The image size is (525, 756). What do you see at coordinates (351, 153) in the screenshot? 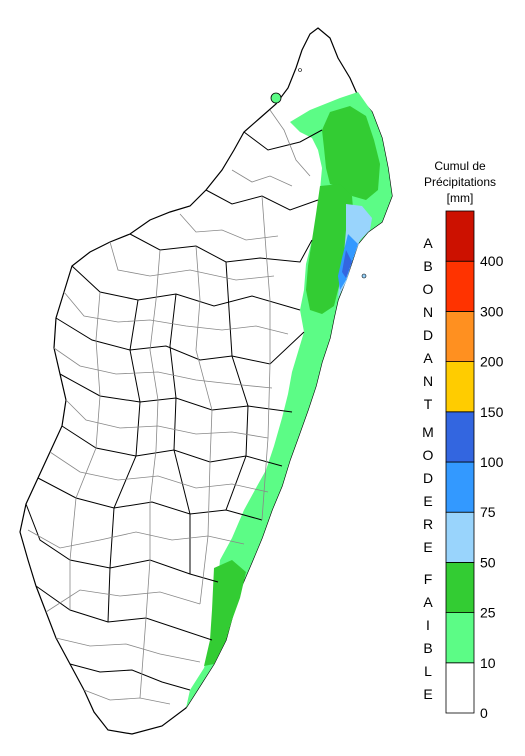
I see `rain-zone-25-50-north` at bounding box center [351, 153].